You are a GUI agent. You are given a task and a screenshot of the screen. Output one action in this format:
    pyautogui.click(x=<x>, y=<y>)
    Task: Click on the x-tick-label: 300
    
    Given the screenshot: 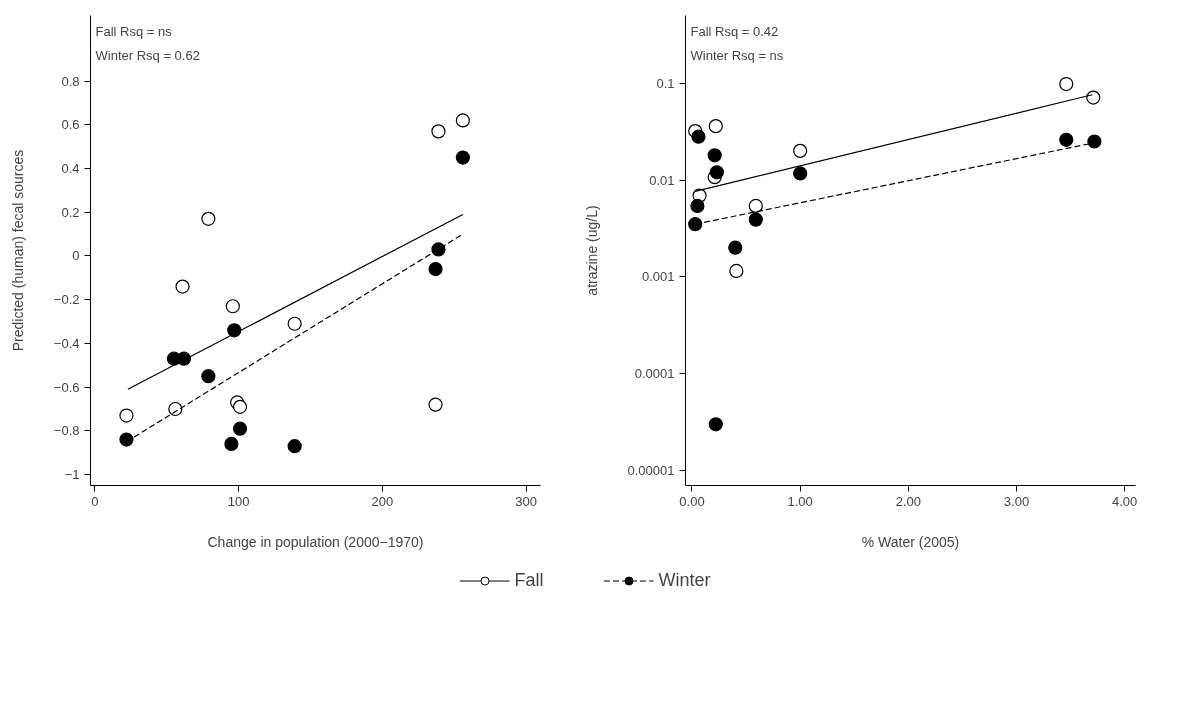 What is the action you would take?
    pyautogui.click(x=526, y=501)
    